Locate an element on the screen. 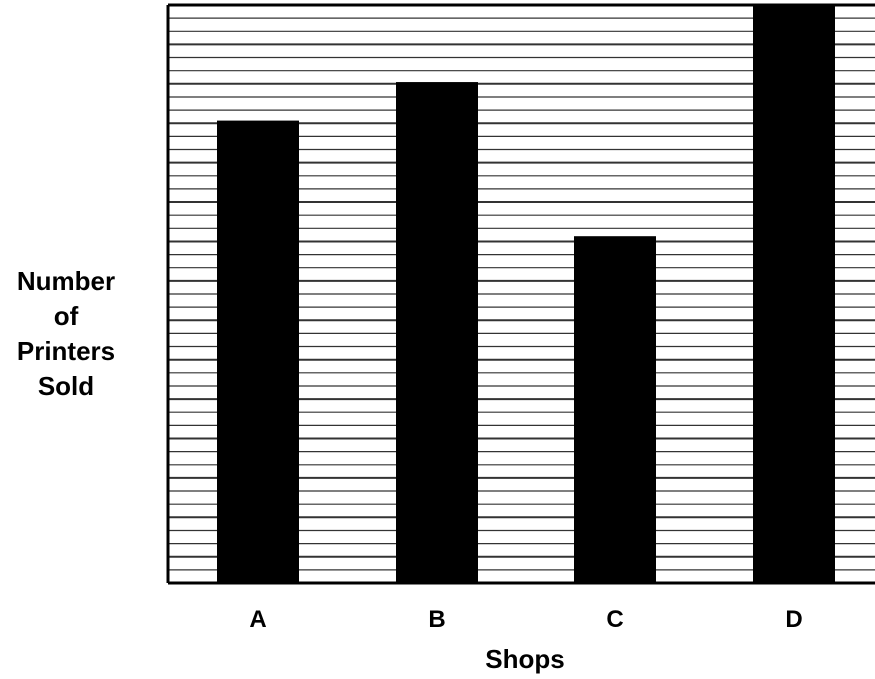 This screenshot has height=679, width=875. bar-D is located at coordinates (794, 294).